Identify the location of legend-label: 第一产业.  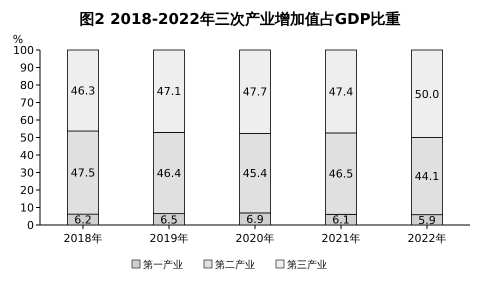
(163, 265).